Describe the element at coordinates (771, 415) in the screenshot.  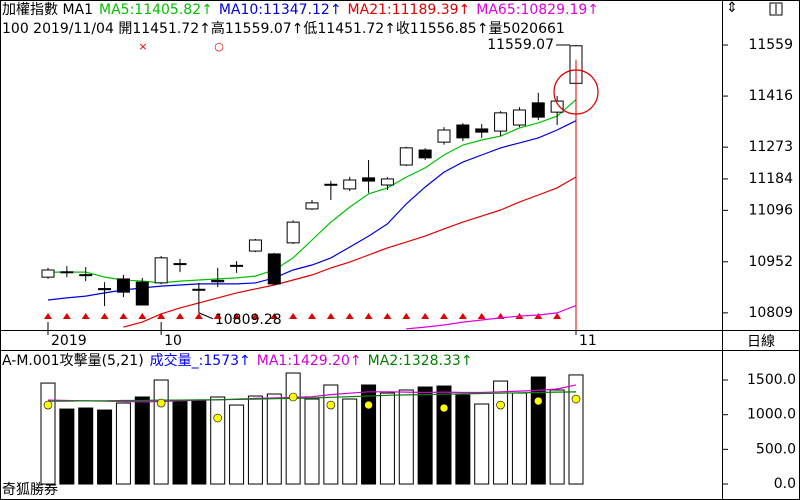
I see `y-tick-label: 1000.0` at that location.